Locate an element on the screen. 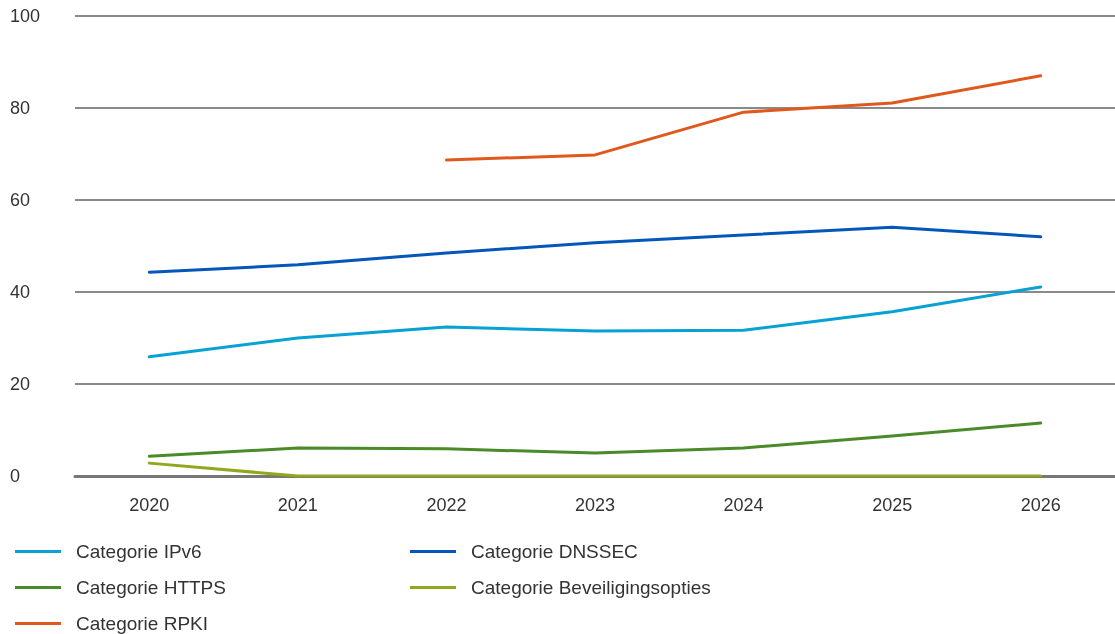 The height and width of the screenshot is (634, 1115). y-tick-label: 40 is located at coordinates (20, 292).